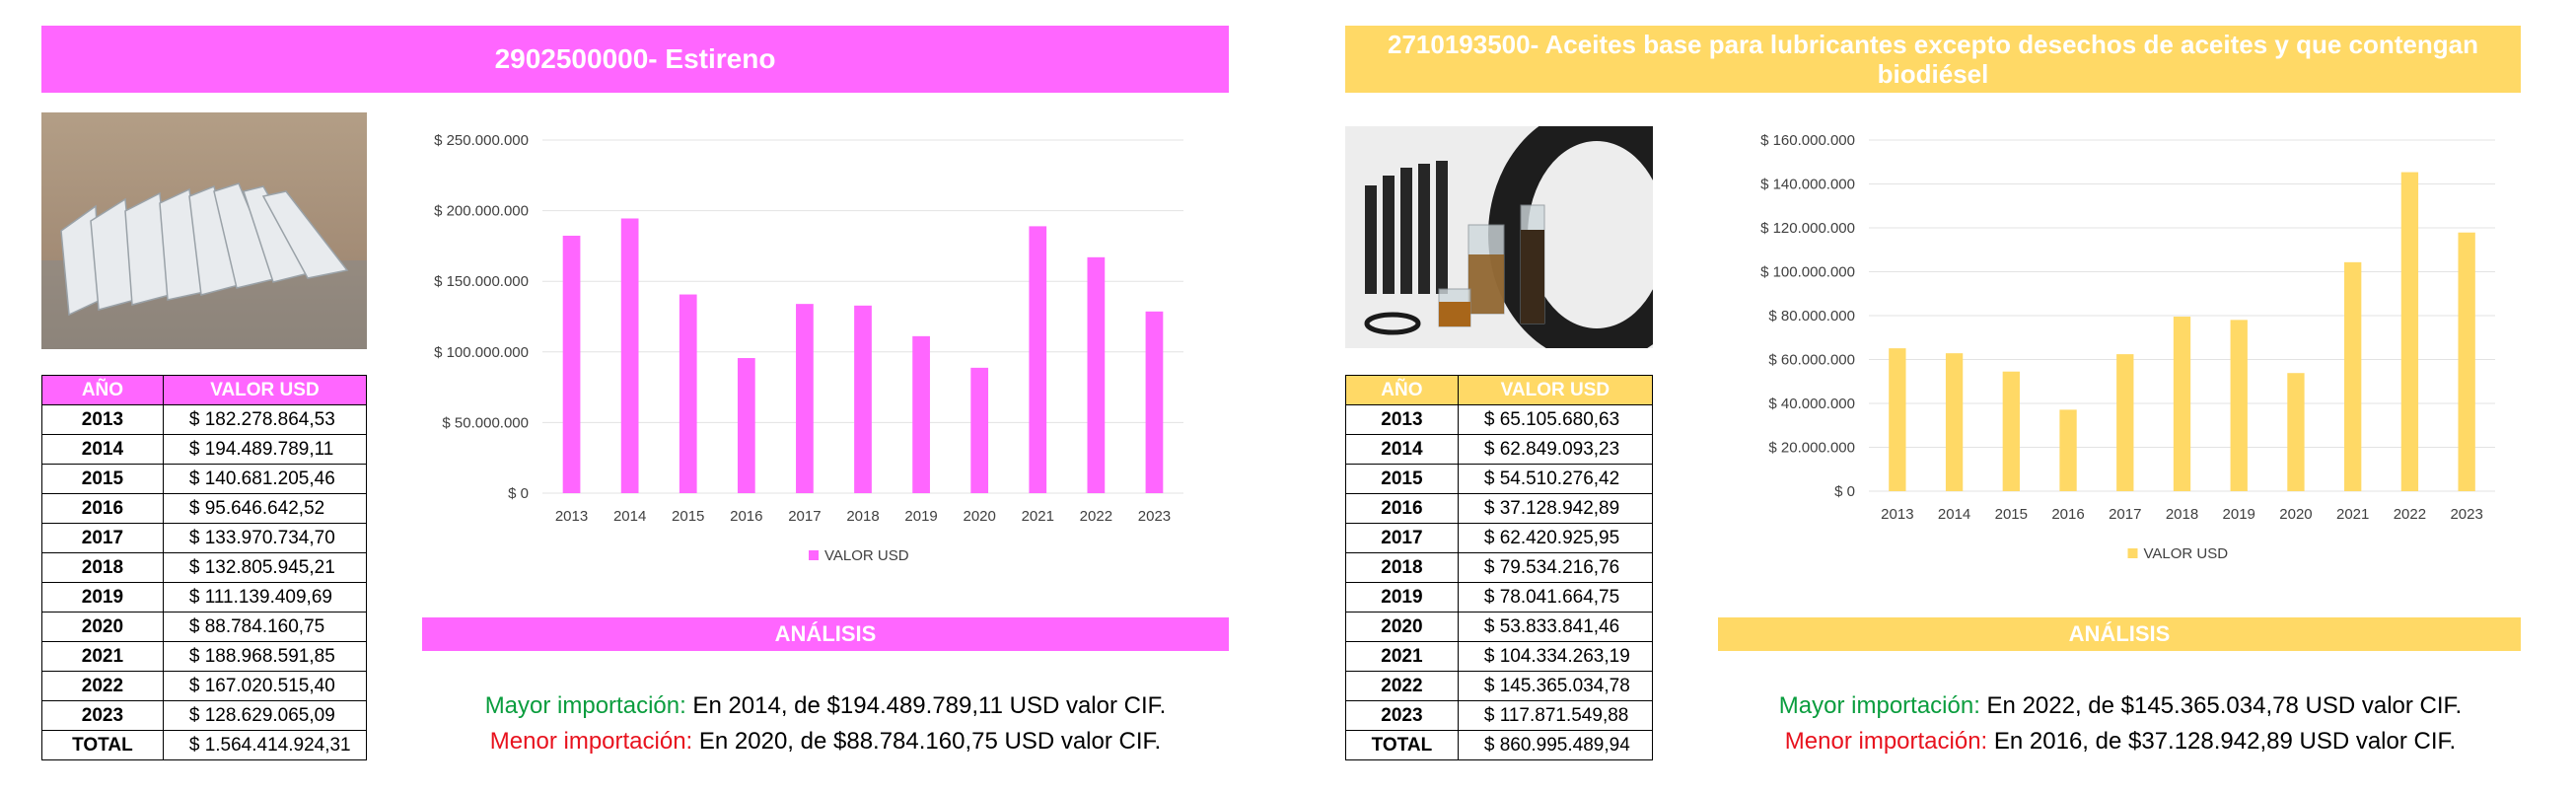  Describe the element at coordinates (204, 538) in the screenshot. I see `table-row: 2017 $ 133.970.734,70` at that location.